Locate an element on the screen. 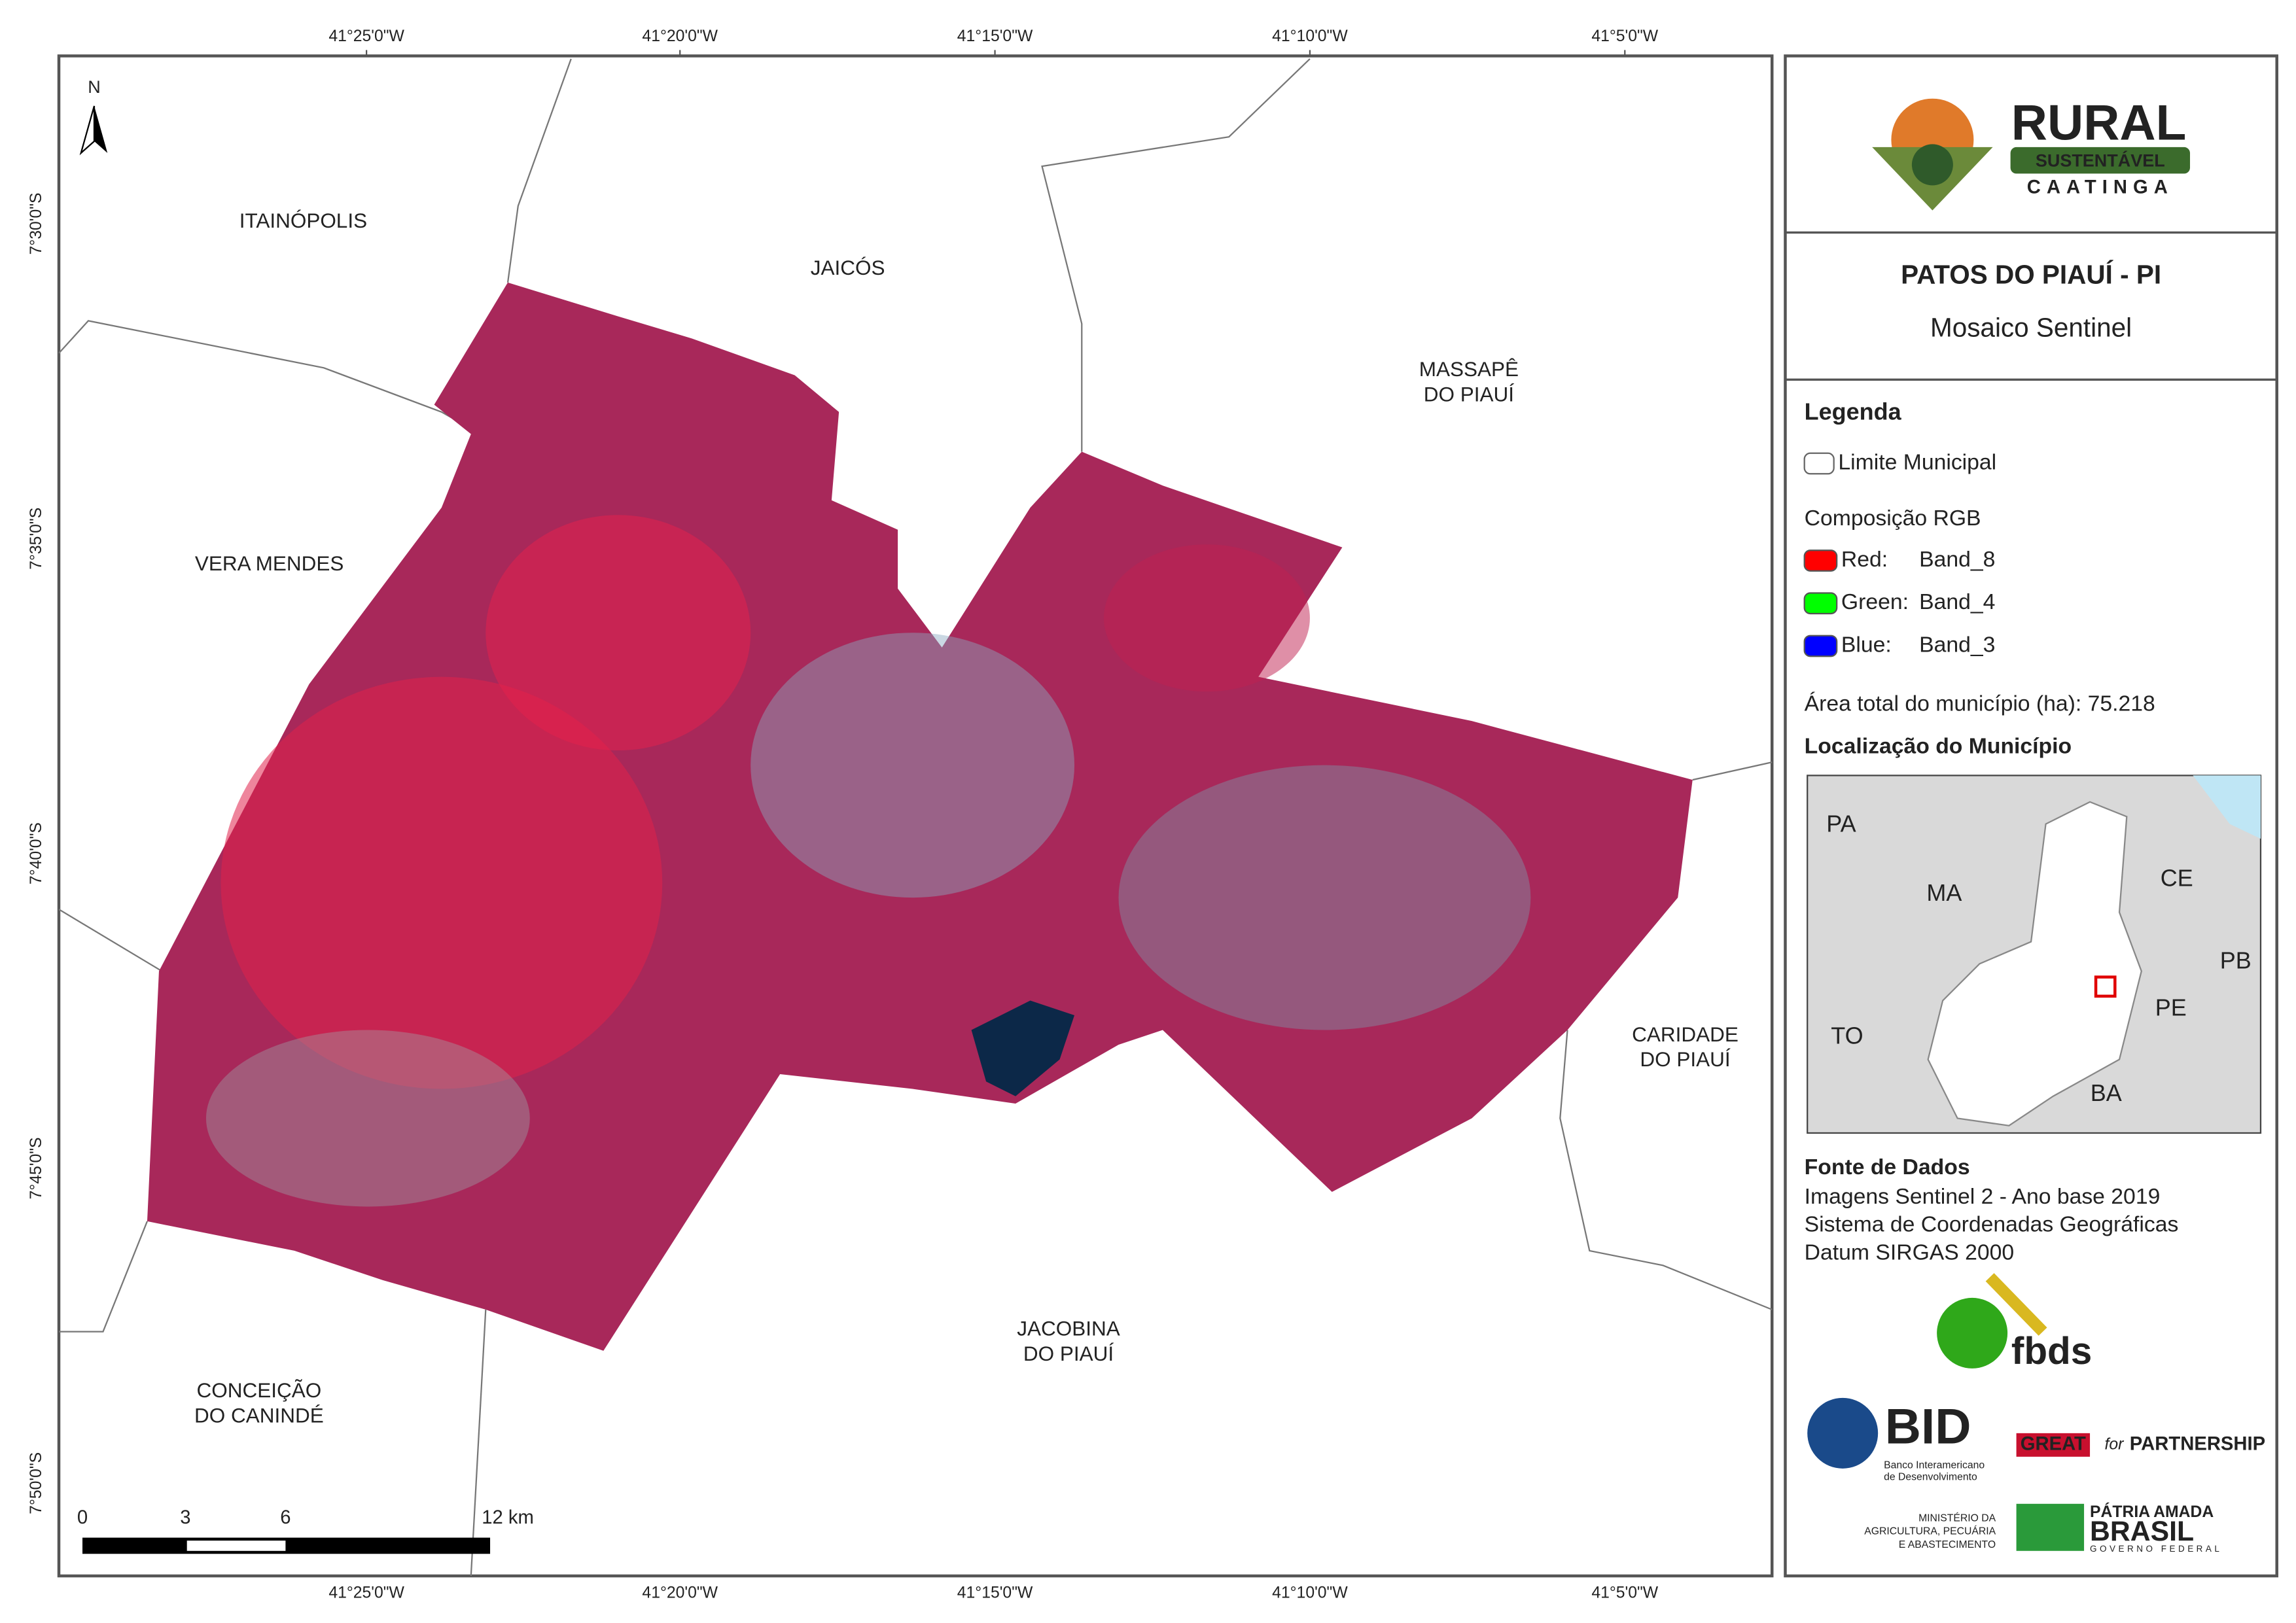  scale-label: 6 is located at coordinates (286, 1518).